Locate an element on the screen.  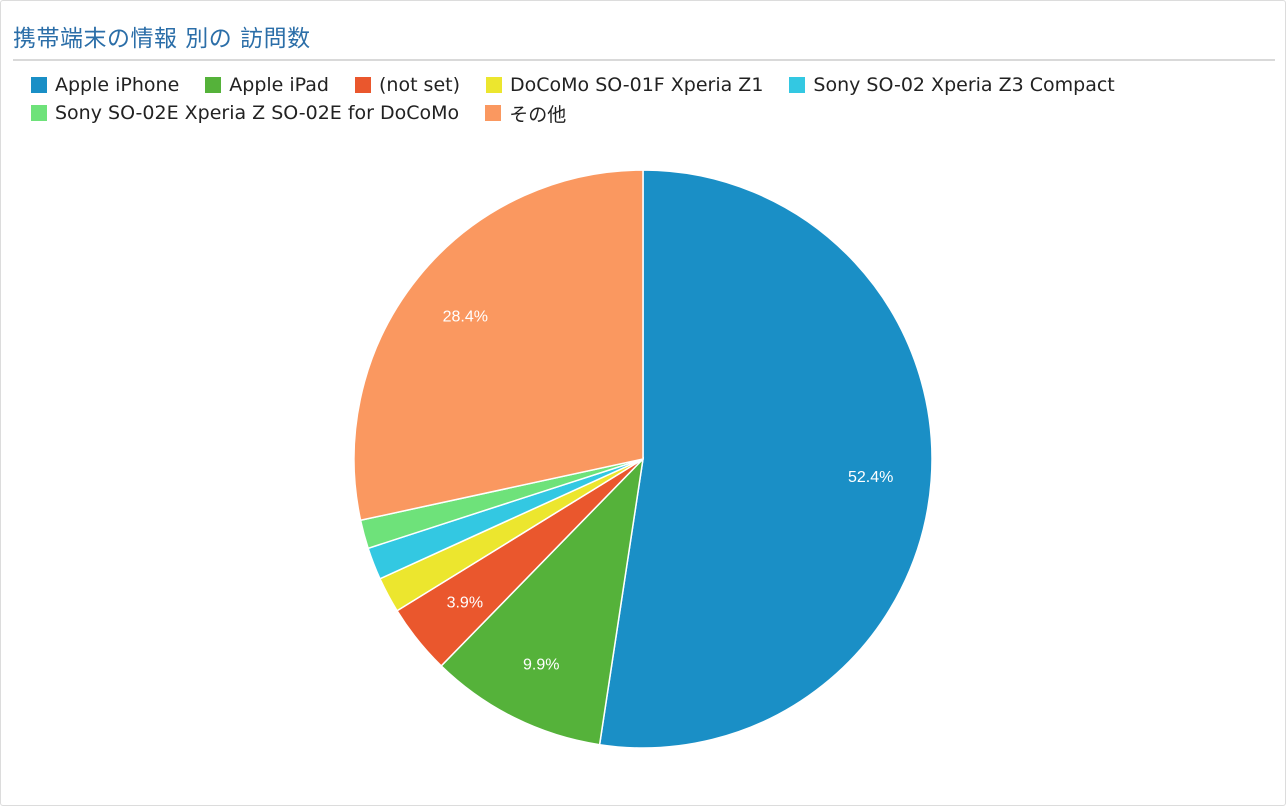
legend-item-apple-ipad: Apple iPad is located at coordinates (267, 85).